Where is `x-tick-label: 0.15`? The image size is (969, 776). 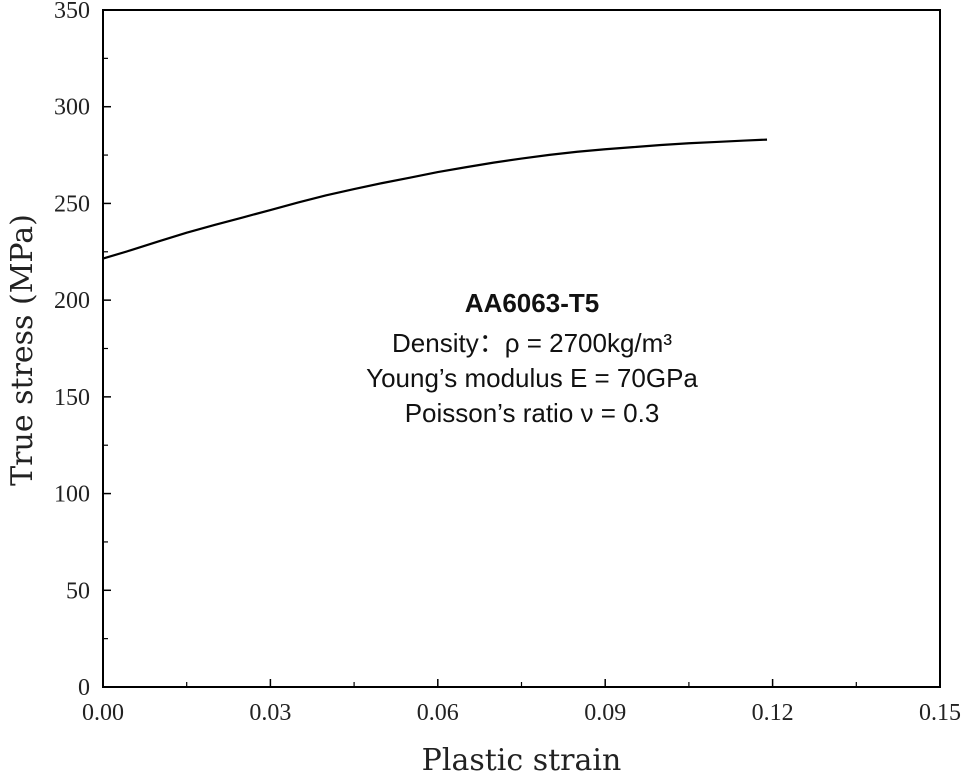
x-tick-label: 0.15 is located at coordinates (940, 713).